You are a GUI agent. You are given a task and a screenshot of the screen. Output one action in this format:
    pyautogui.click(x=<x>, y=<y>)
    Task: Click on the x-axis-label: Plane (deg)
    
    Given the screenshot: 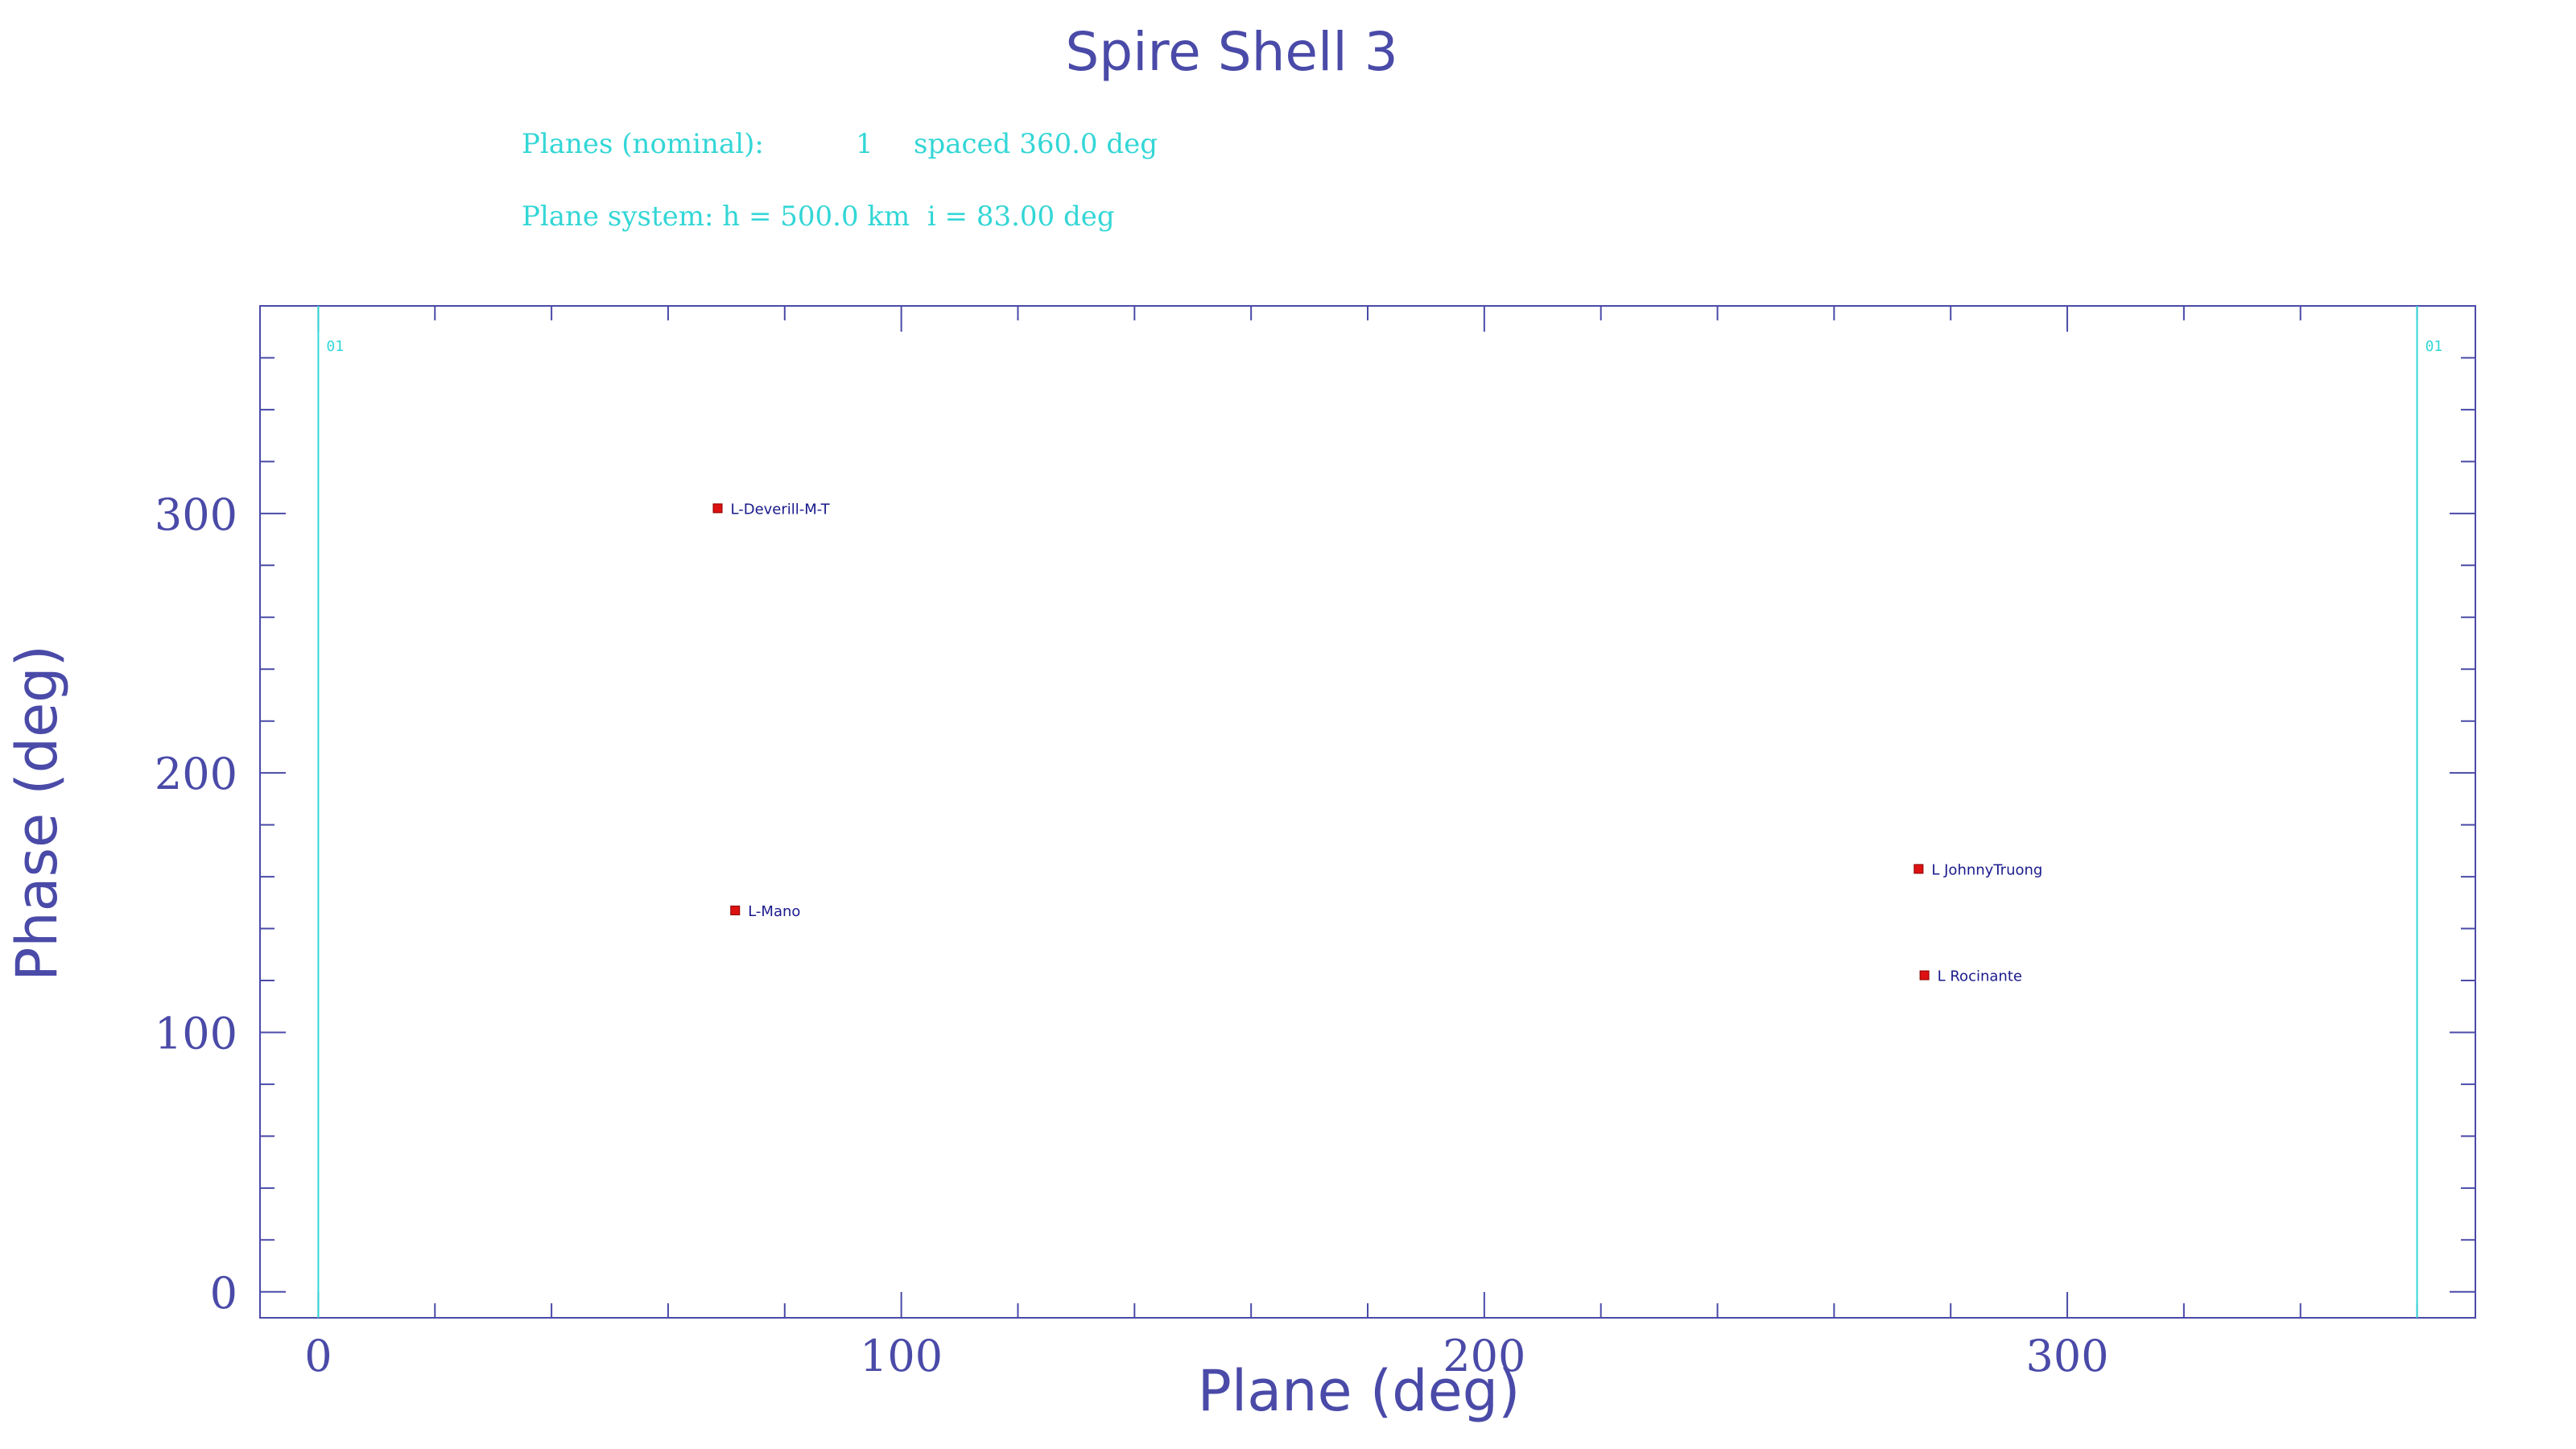 What is the action you would take?
    pyautogui.click(x=1359, y=1391)
    